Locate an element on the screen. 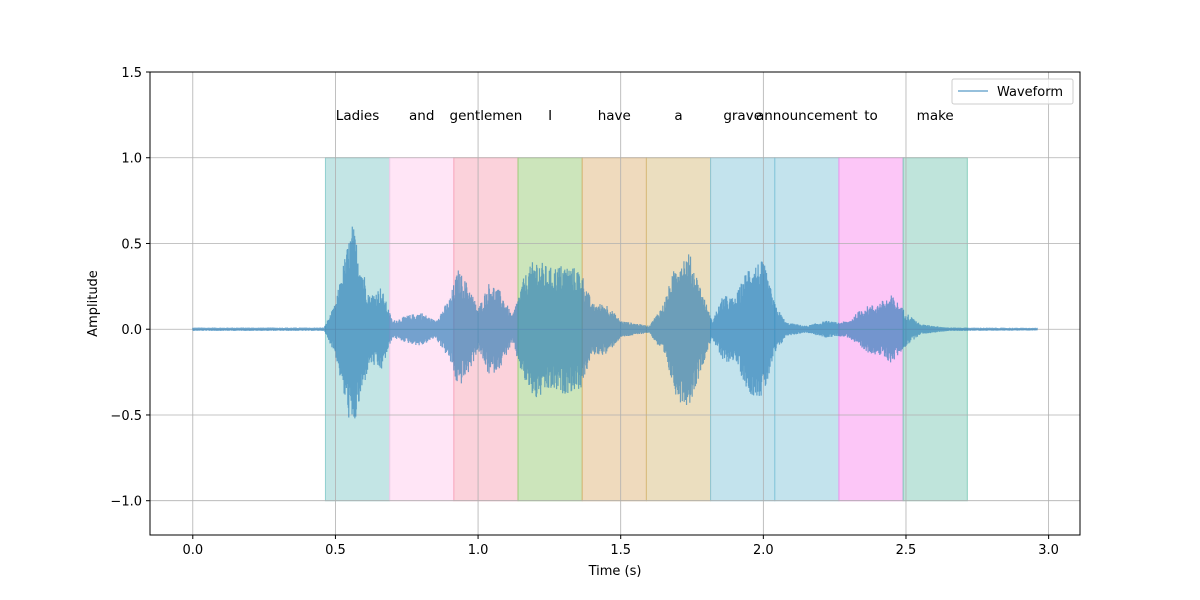  y-tick-label: −0.5 is located at coordinates (126, 416).